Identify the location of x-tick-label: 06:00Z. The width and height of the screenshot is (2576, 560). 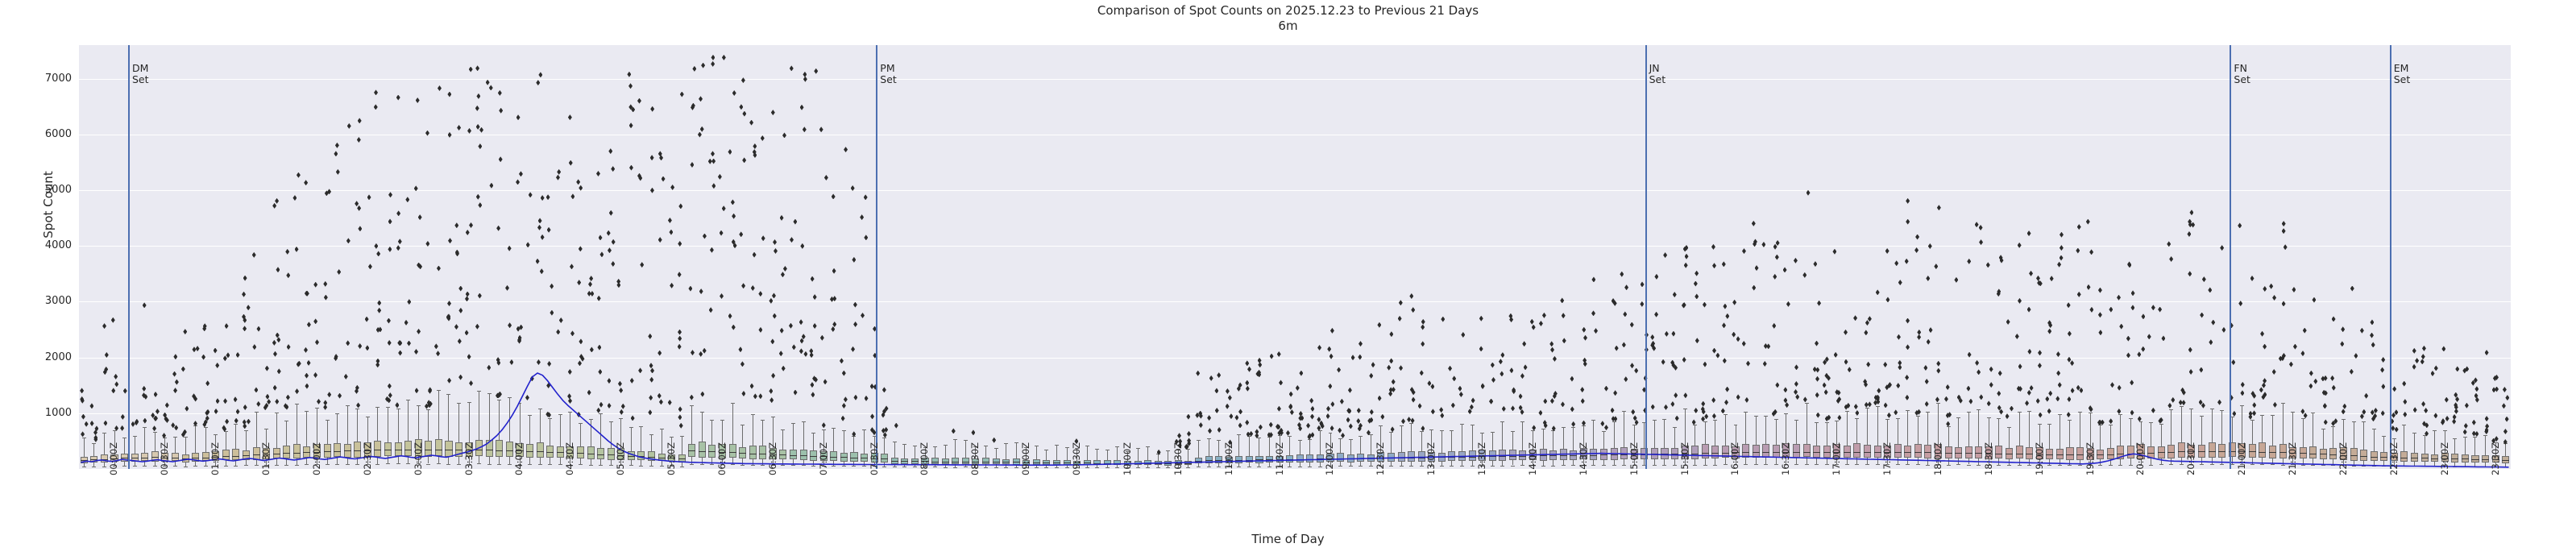
(722, 458).